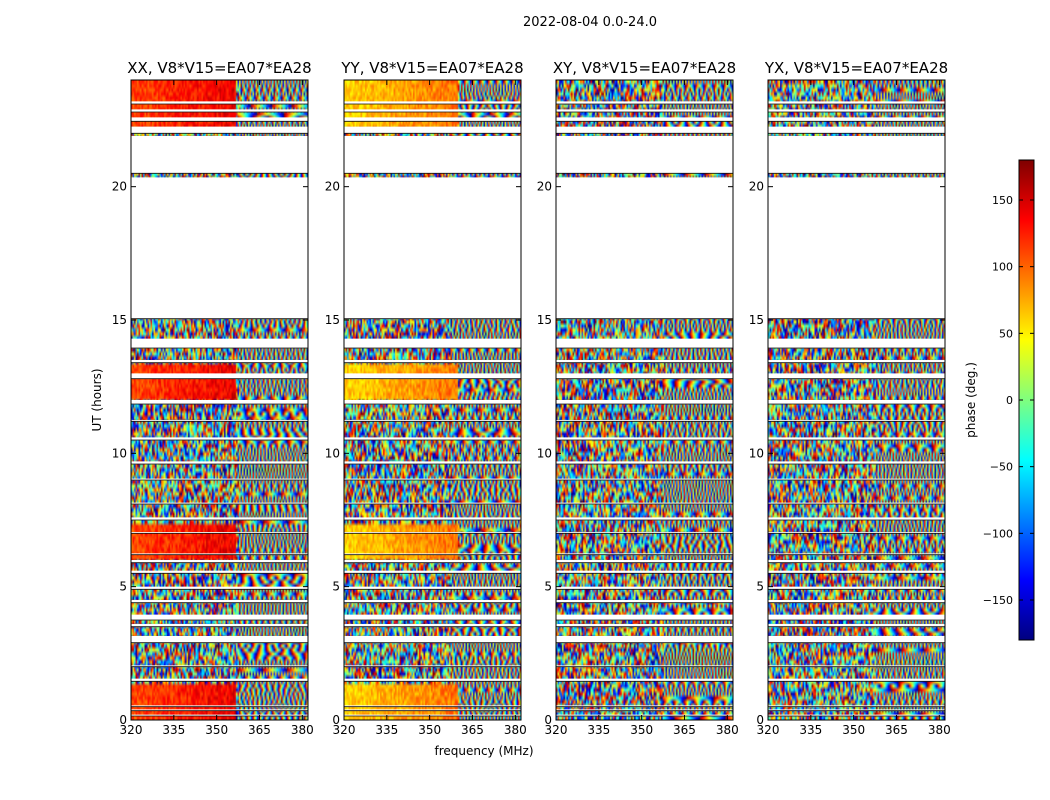 This screenshot has height=800, width=1050. I want to click on colorbar: −150 −100 −50 0 50 100 150 phase (deg.), so click(999, 400).